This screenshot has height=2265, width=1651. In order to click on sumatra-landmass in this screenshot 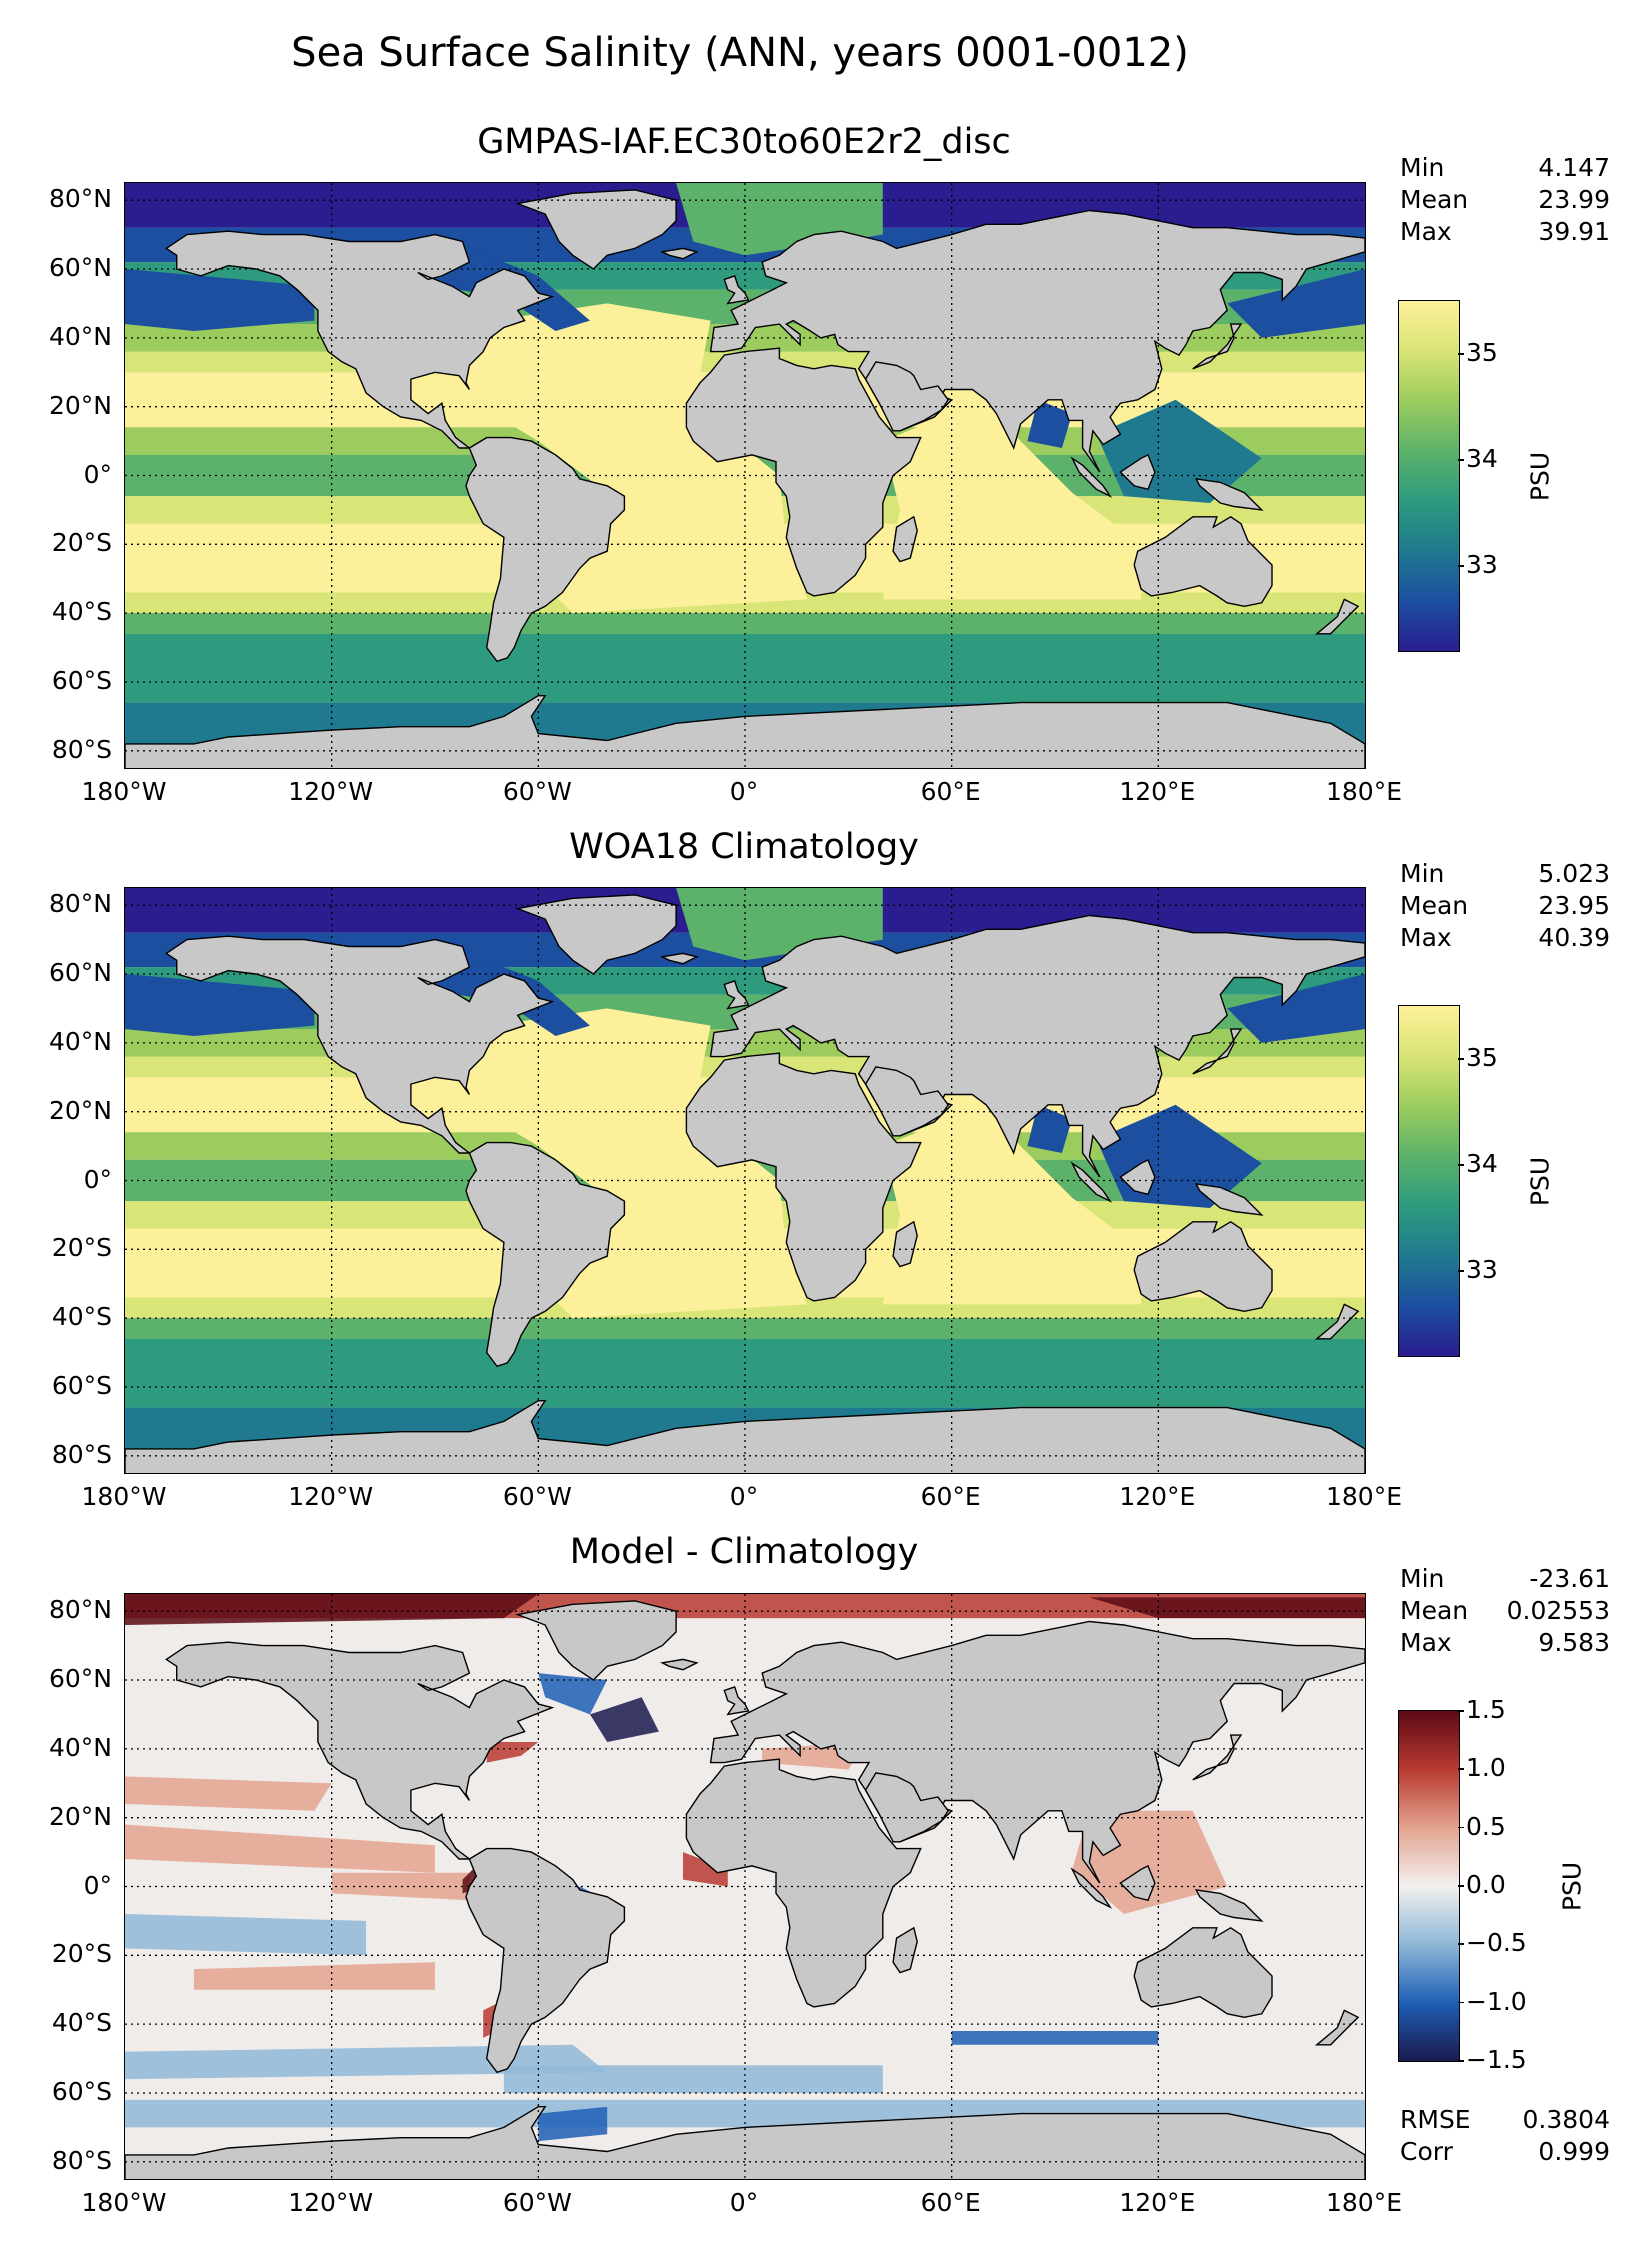, I will do `click(1091, 1182)`.